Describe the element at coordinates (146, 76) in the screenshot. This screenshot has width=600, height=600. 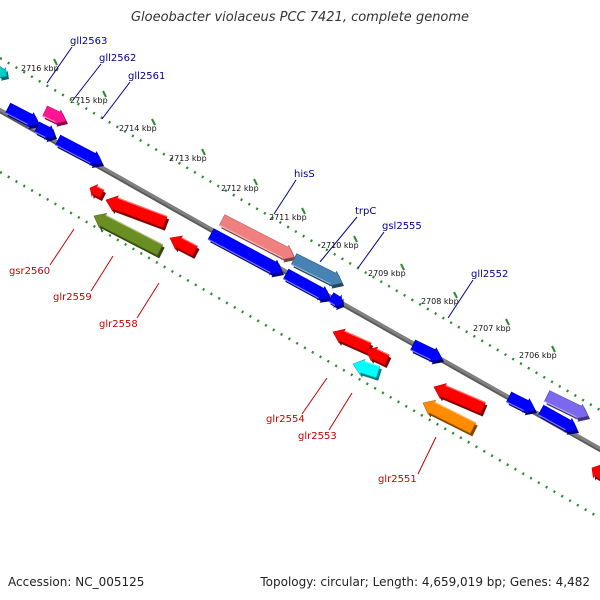
I see `gene-label-gll2561: gll2561` at that location.